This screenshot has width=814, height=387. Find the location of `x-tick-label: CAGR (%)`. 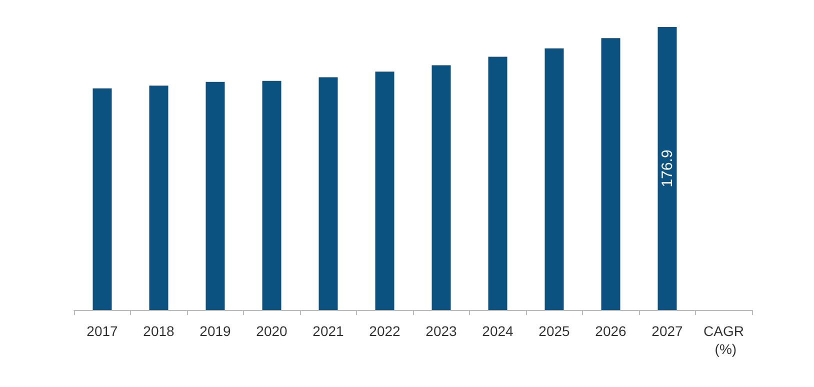

x-tick-label: CAGR (%) is located at coordinates (724, 340).